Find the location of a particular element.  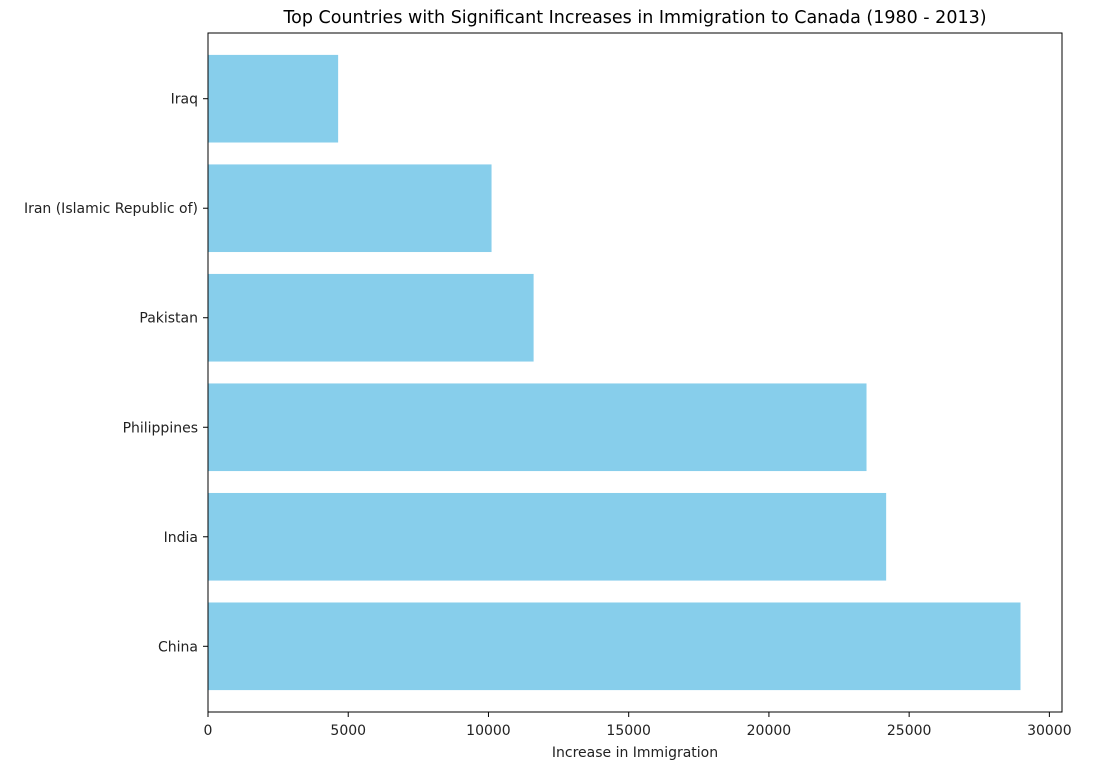

bar-iran-islamic-republic-of is located at coordinates (350, 208).